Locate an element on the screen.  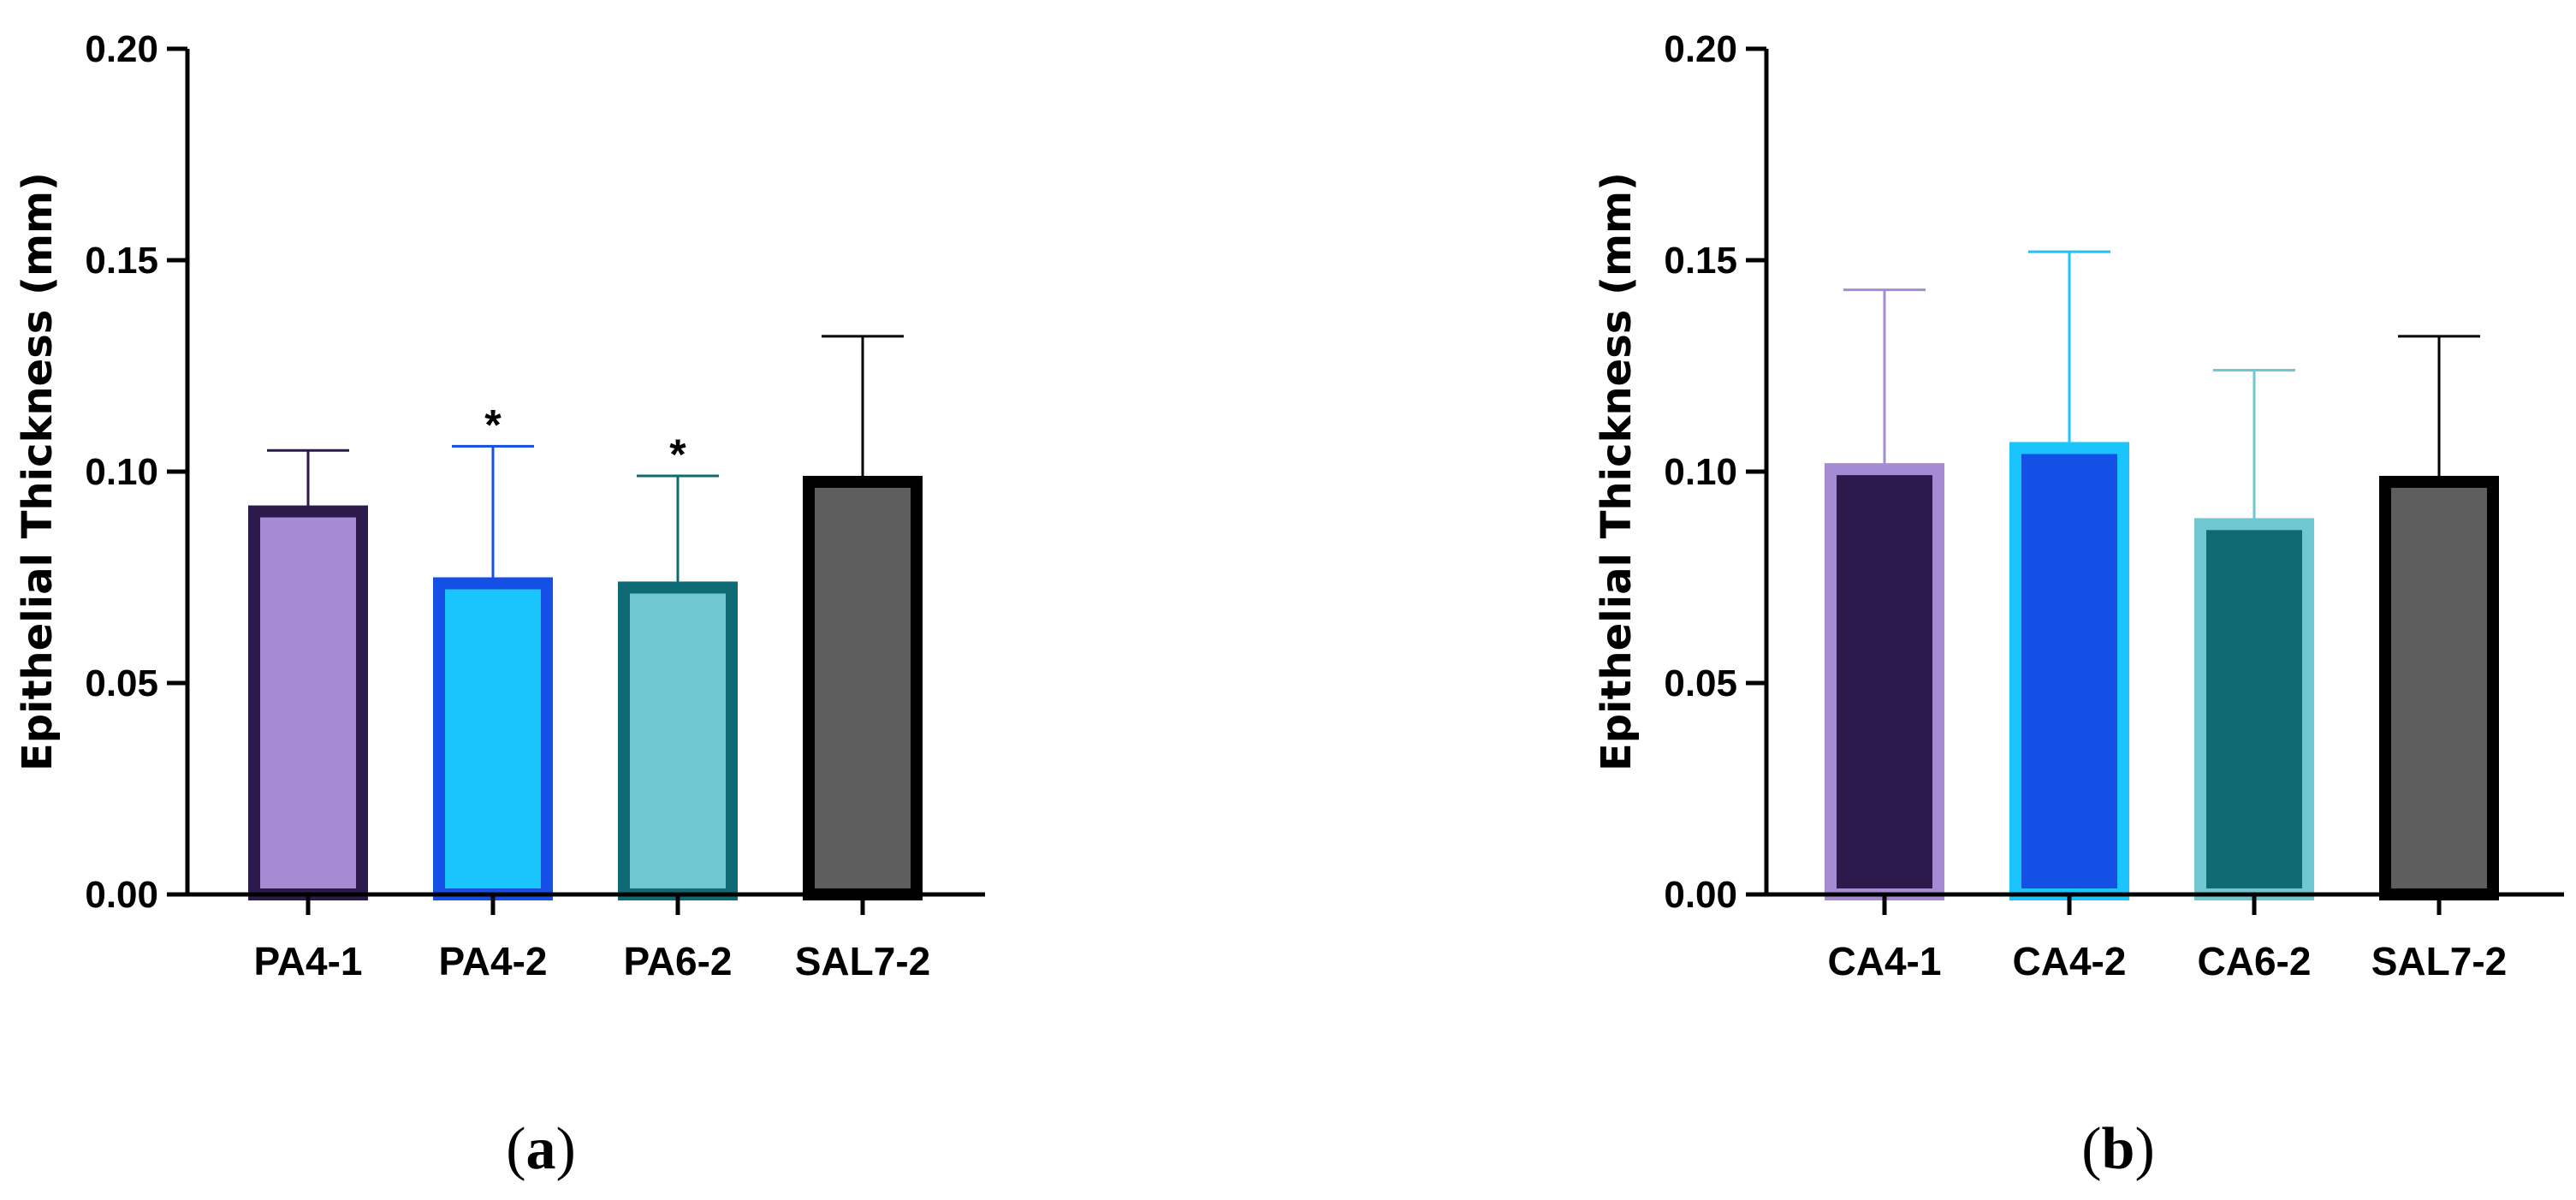
significance-marker-PA4-2: * is located at coordinates (493, 425).